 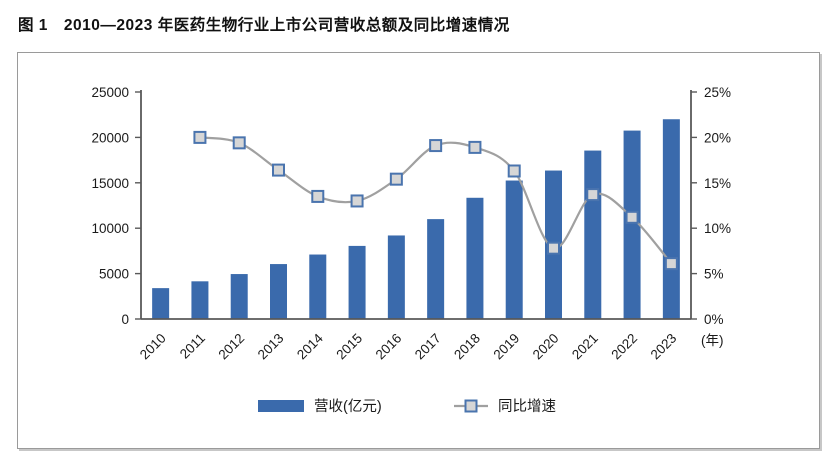 What do you see at coordinates (717, 183) in the screenshot?
I see `right-tick-label: 15%` at bounding box center [717, 183].